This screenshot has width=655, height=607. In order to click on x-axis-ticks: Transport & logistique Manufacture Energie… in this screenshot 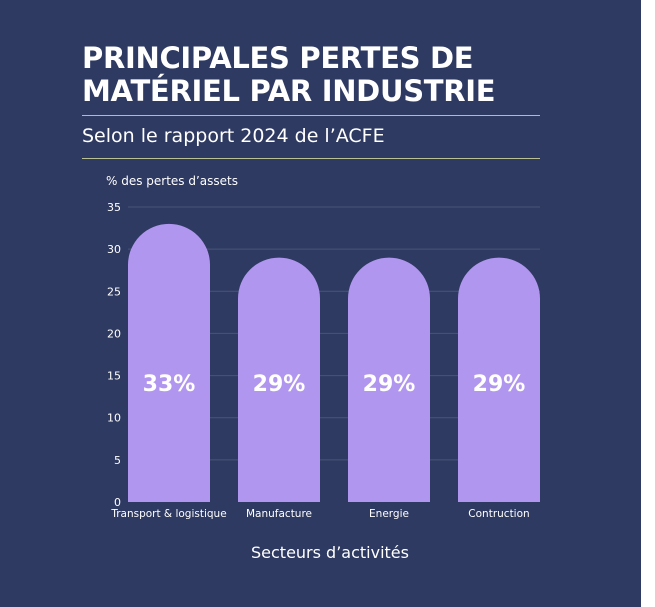, I will do `click(319, 514)`.